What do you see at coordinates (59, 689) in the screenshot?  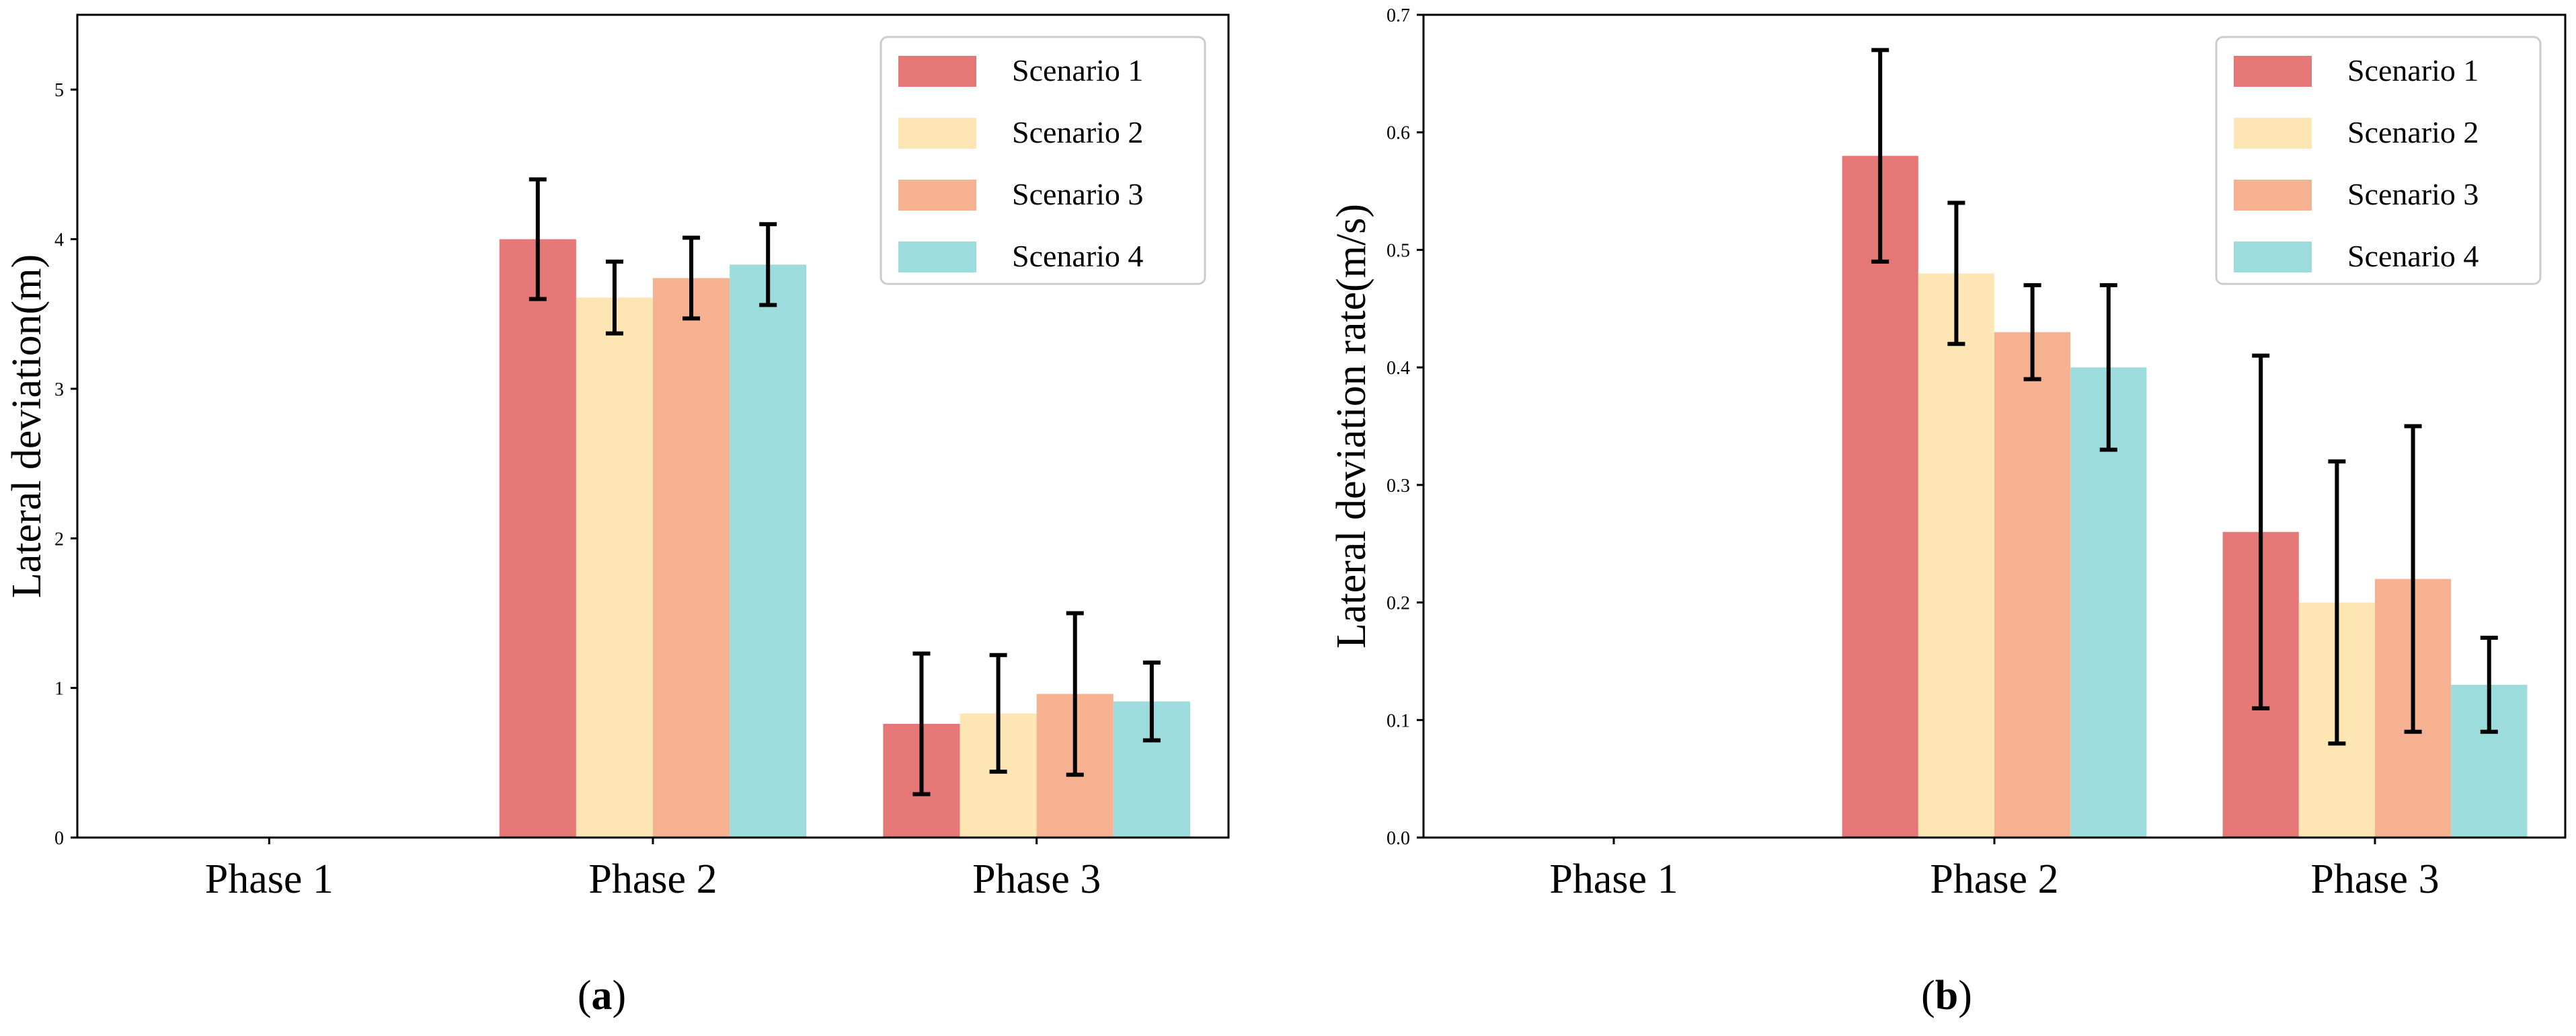 I see `y-tick-label: 1` at bounding box center [59, 689].